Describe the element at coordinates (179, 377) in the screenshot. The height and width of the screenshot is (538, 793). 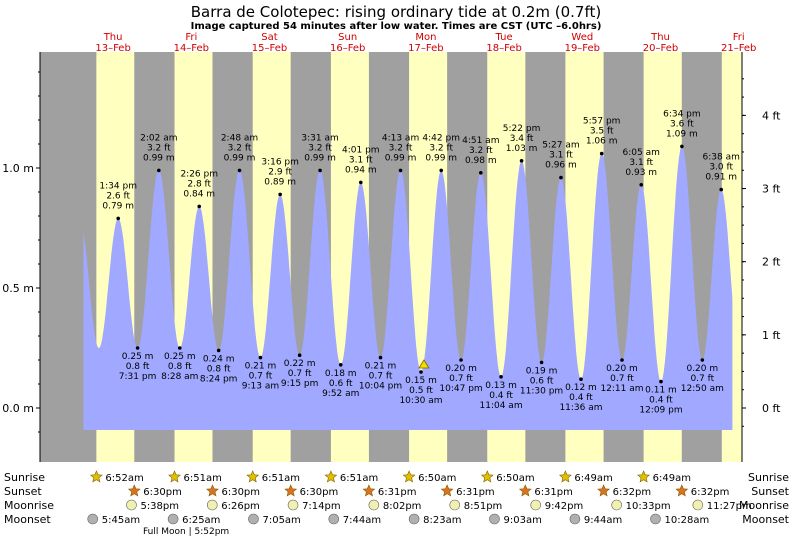
I see `extreme-label: 8:28 am` at that location.